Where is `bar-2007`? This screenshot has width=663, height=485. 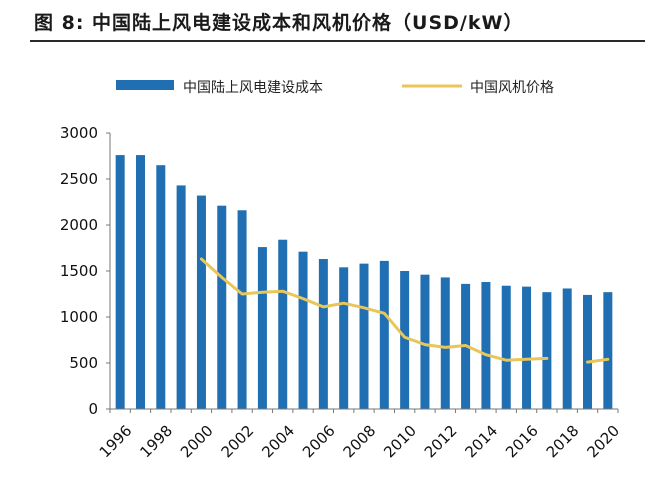
bar-2007 is located at coordinates (344, 338).